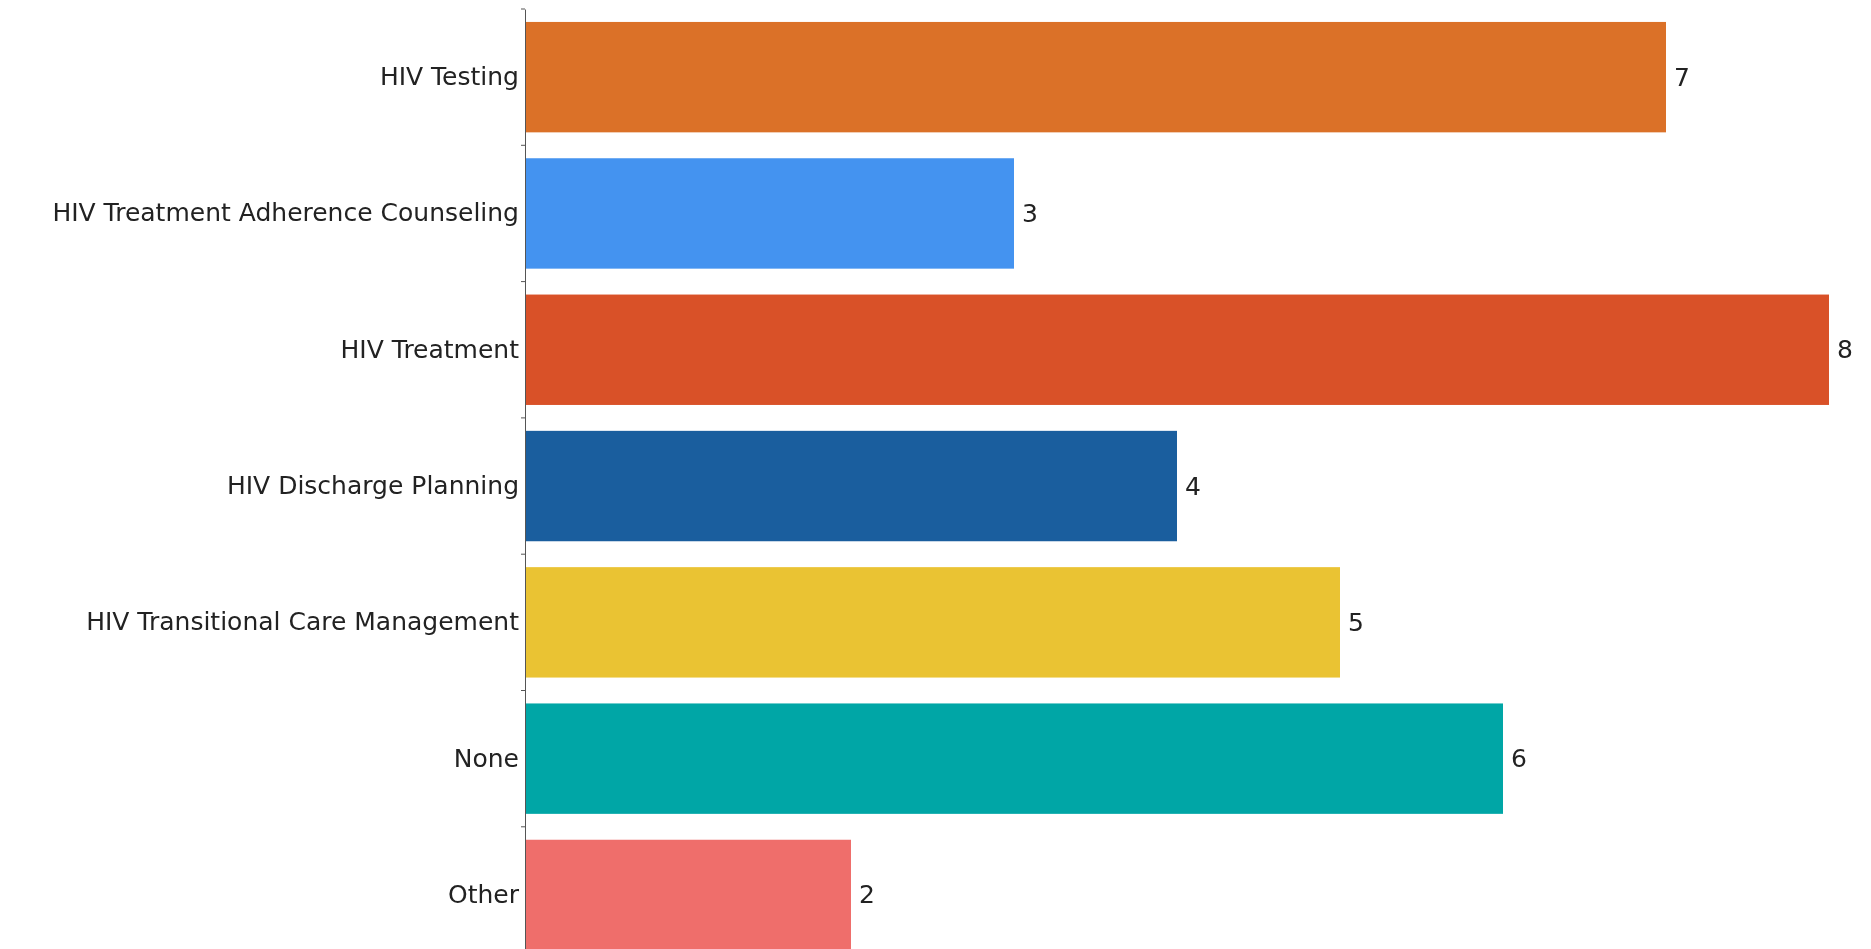 The width and height of the screenshot is (1871, 949). Describe the element at coordinates (1519, 759) in the screenshot. I see `data-label: 6` at that location.